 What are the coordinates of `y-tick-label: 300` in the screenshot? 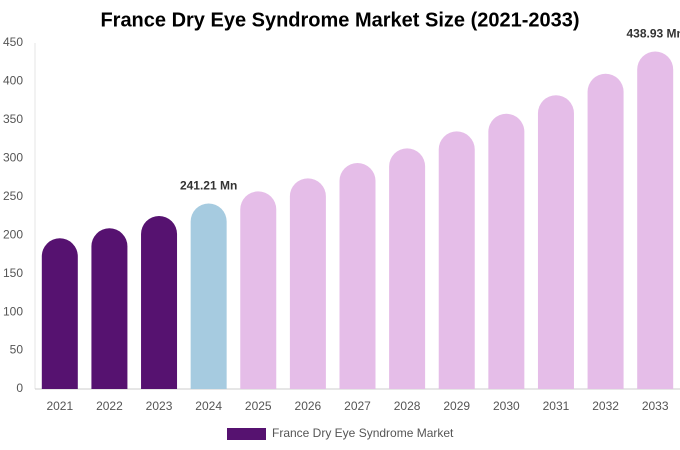 It's located at (13, 158).